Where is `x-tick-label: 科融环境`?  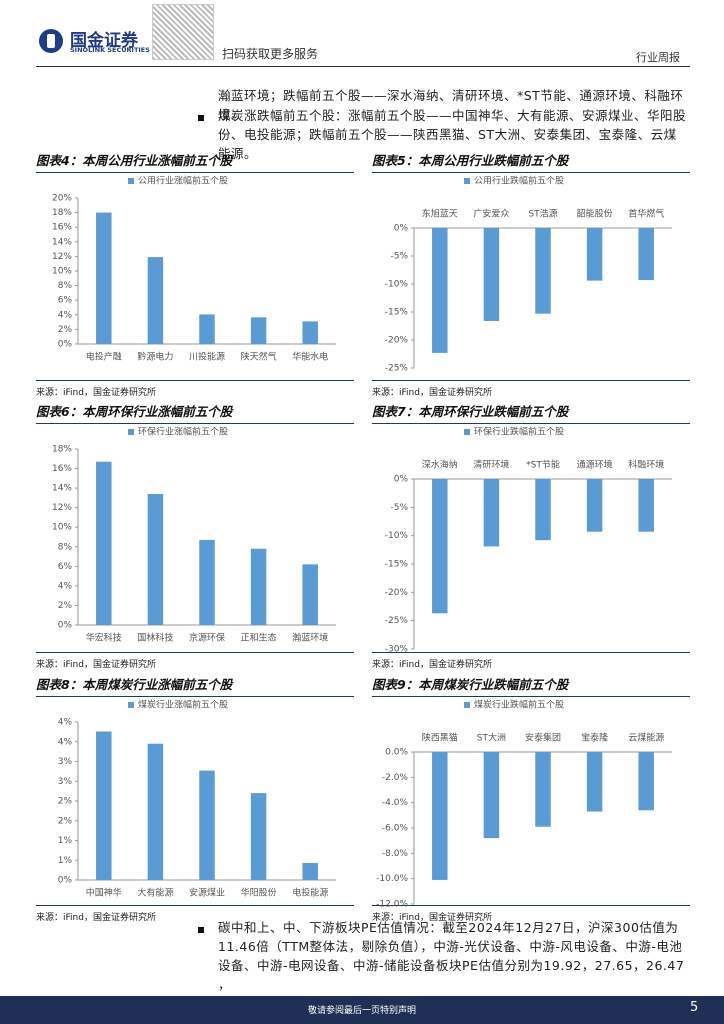
x-tick-label: 科融环境 is located at coordinates (646, 465).